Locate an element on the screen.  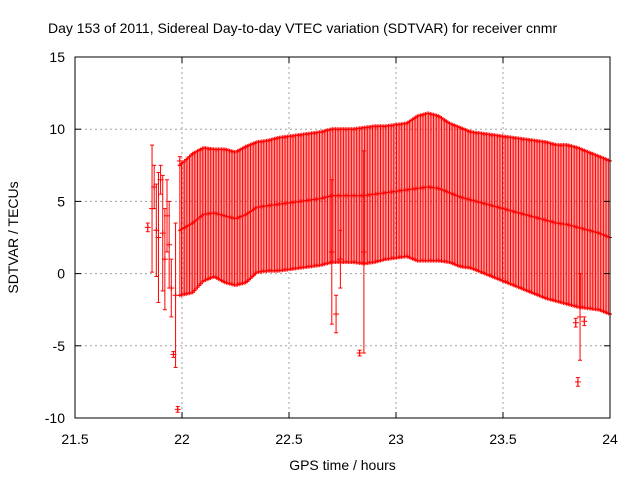
y-tick-label: 5 is located at coordinates (61, 201).